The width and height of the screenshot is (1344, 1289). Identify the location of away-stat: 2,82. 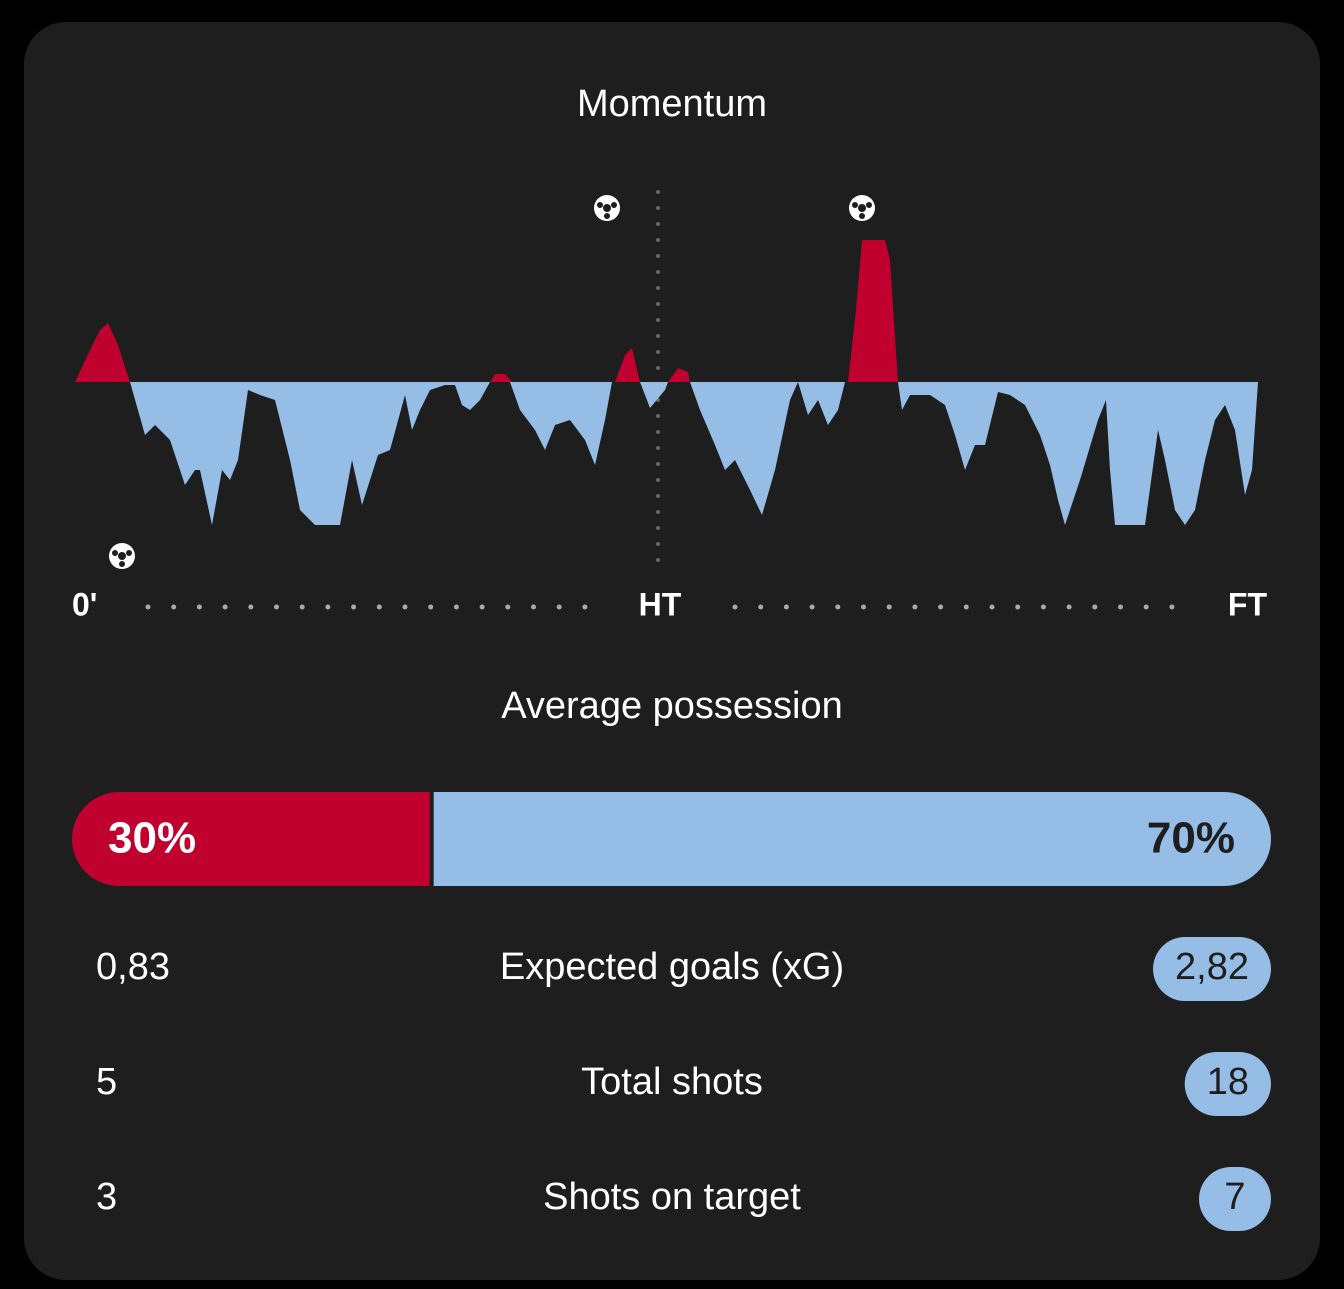
(1212, 967).